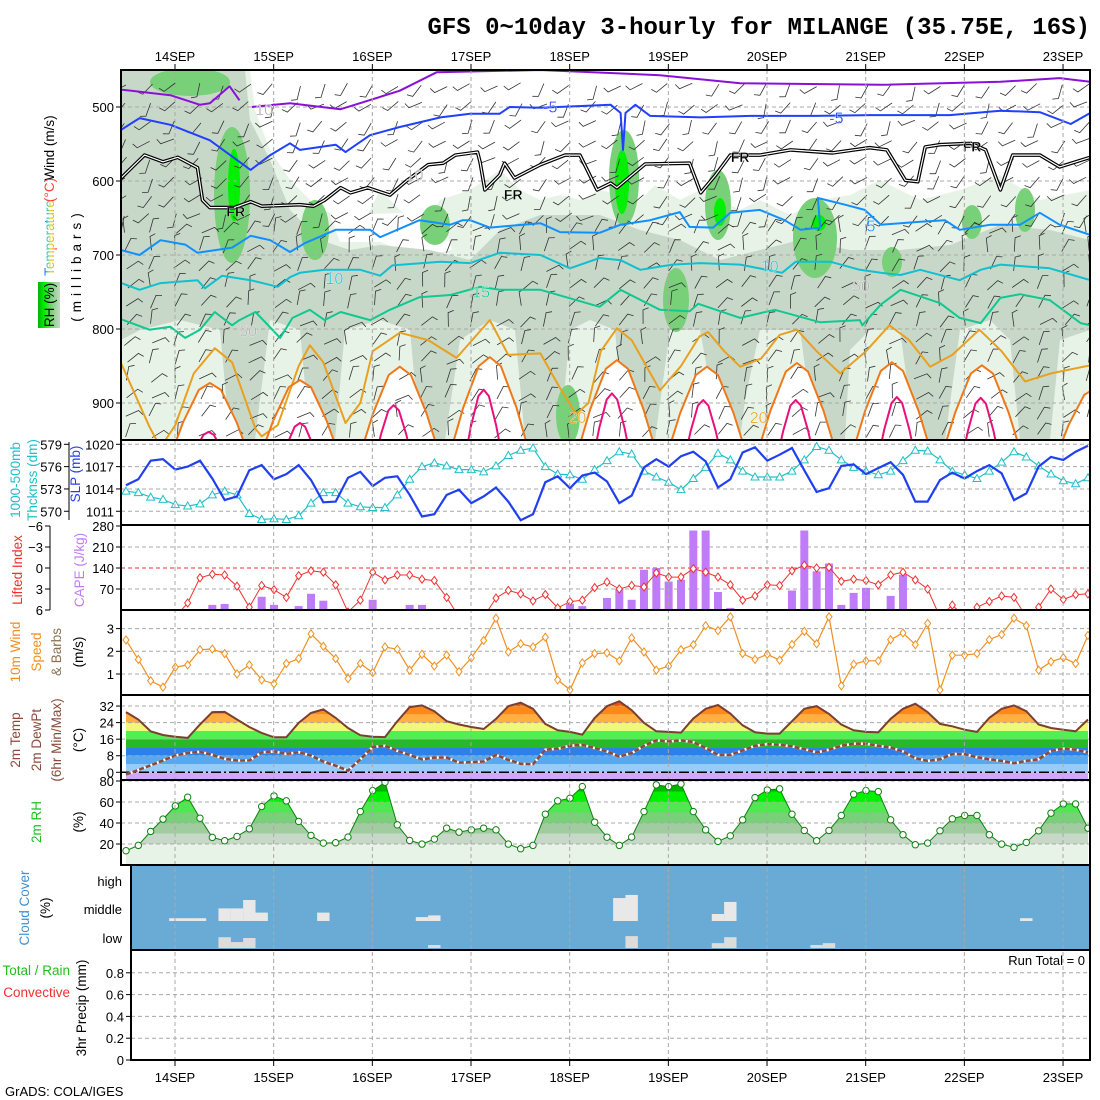 This screenshot has height=1100, width=1100. I want to click on isotherm-freezing-level-inner, so click(605, 175).